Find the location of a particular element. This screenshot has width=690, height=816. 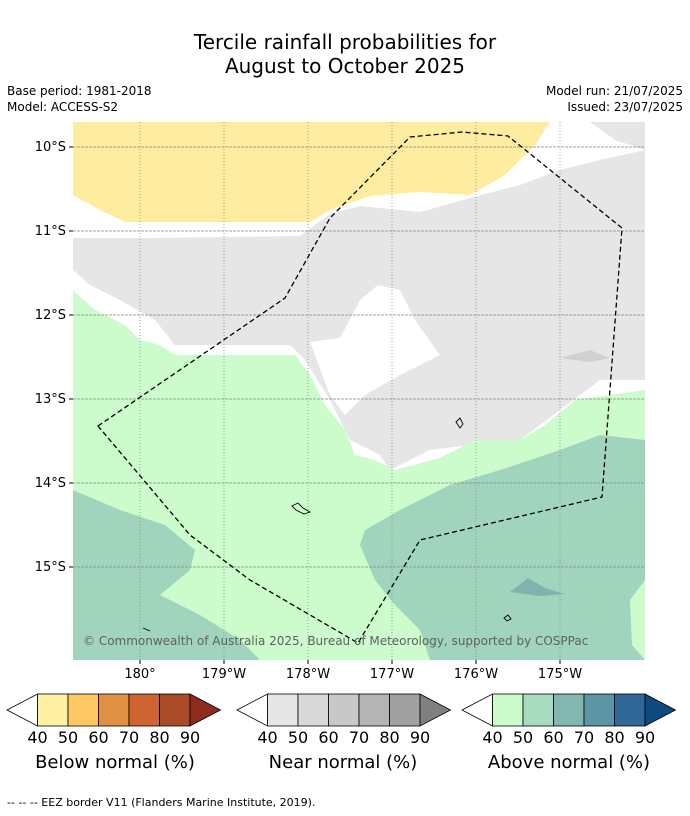

title-line-1: Tercile rainfall probabilities for is located at coordinates (345, 42).